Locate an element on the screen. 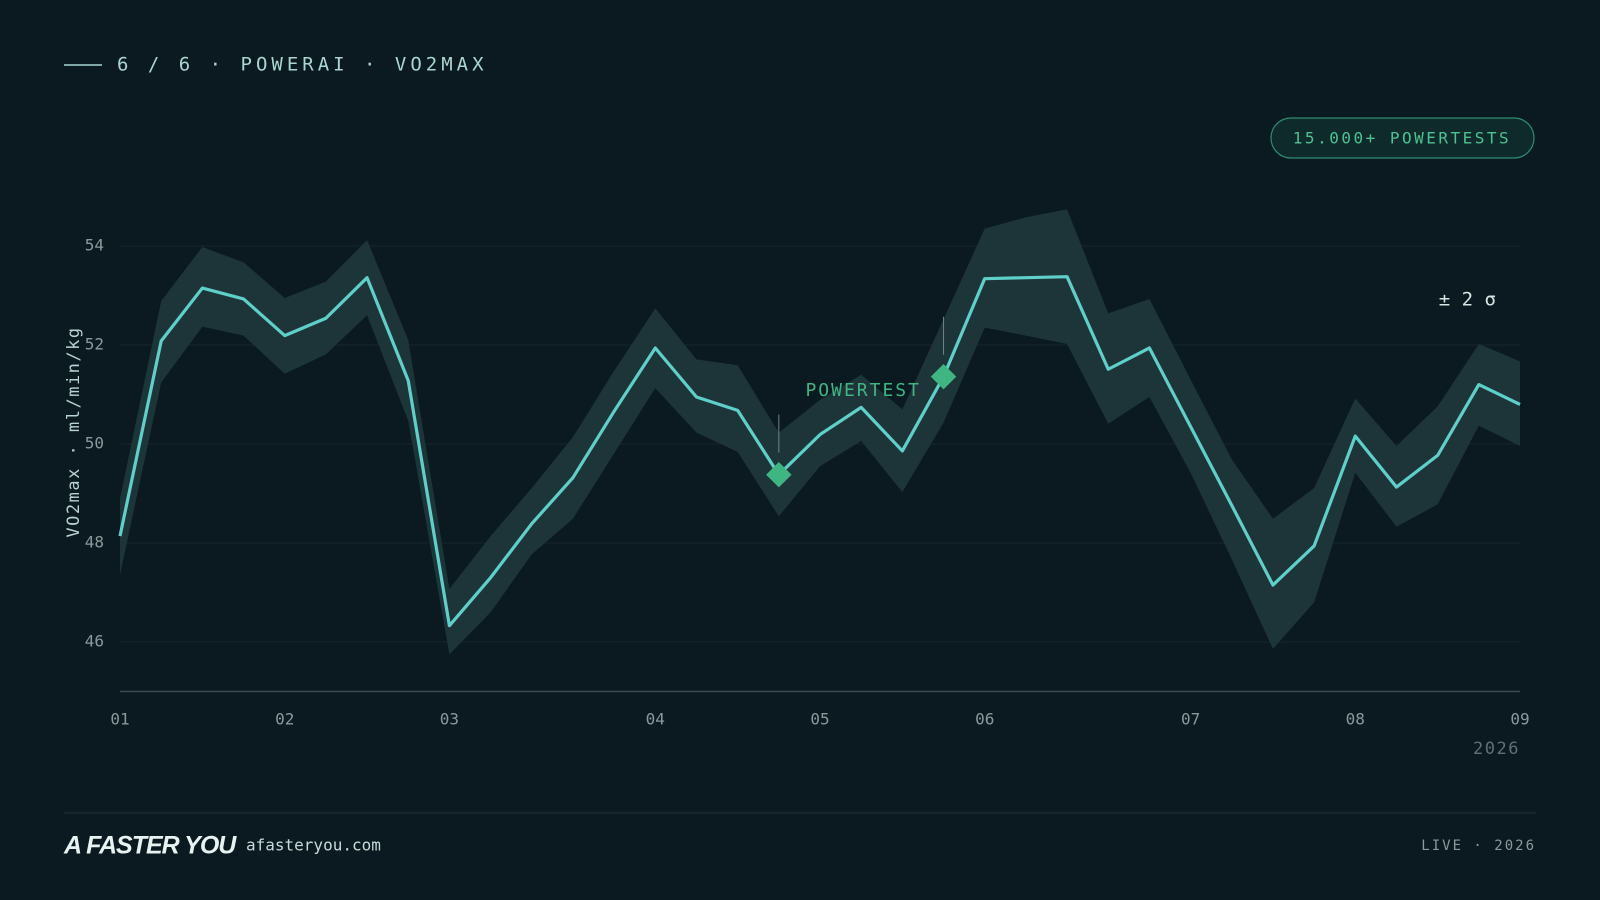  y-tick-label: 46 is located at coordinates (94, 641).